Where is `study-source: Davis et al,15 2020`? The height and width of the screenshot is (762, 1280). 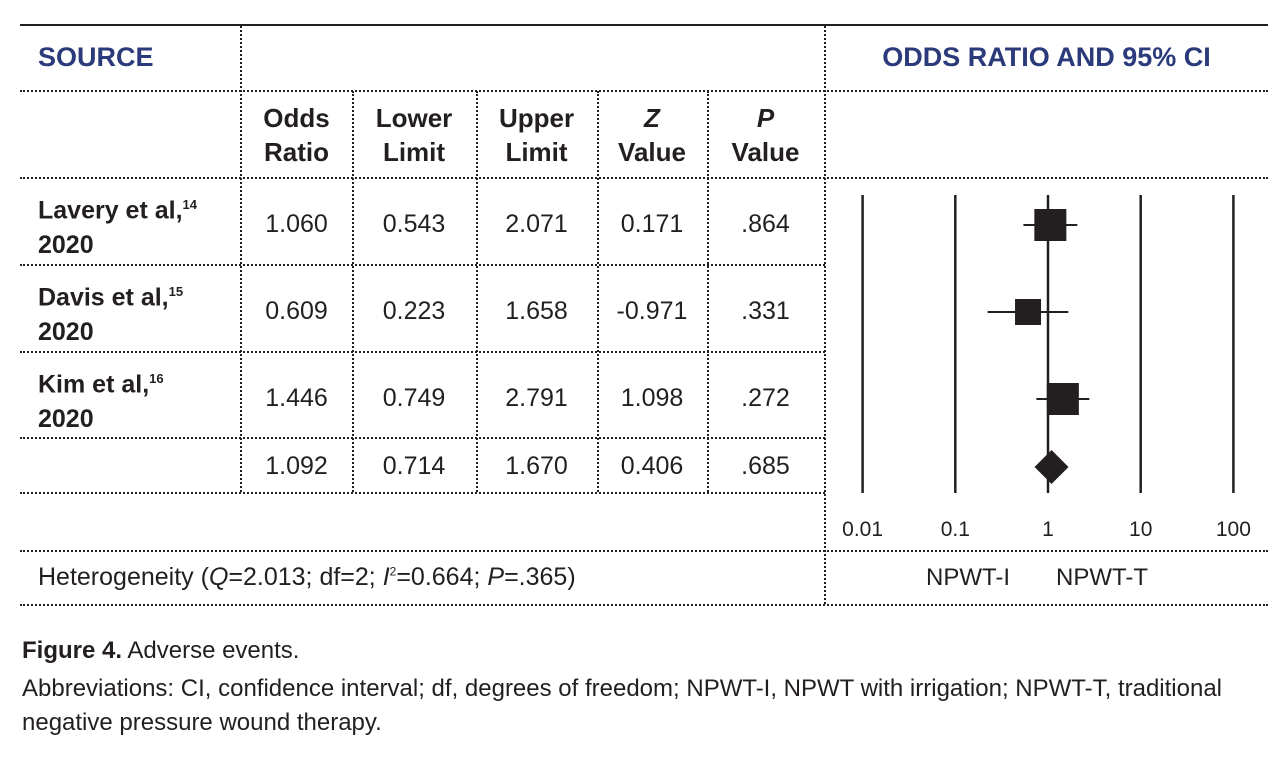 study-source: Davis et al,15 2020 is located at coordinates (110, 312).